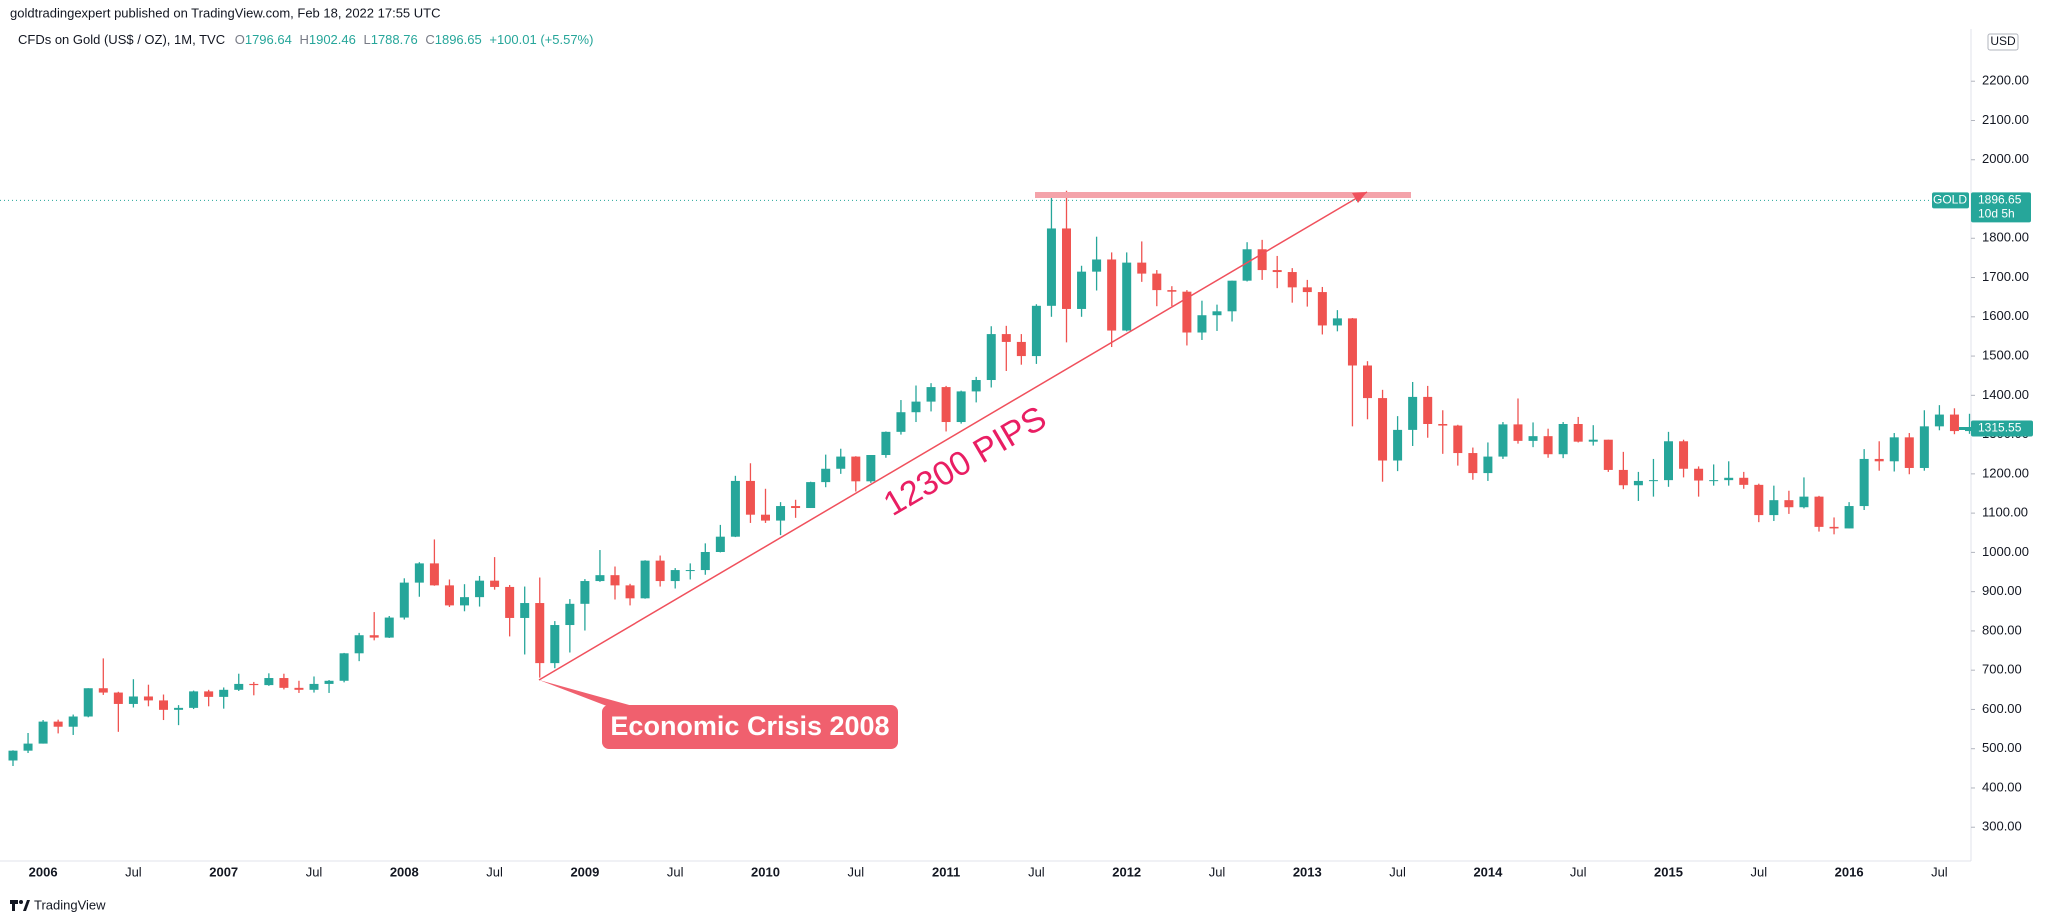 The height and width of the screenshot is (924, 2047). Describe the element at coordinates (2005, 355) in the screenshot. I see `y-tick-label: 1500.00` at that location.